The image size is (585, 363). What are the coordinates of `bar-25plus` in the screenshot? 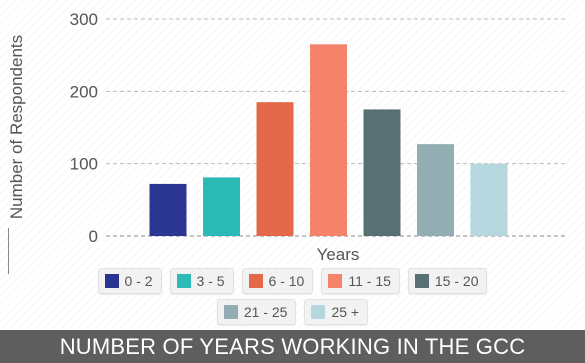 It's located at (489, 199).